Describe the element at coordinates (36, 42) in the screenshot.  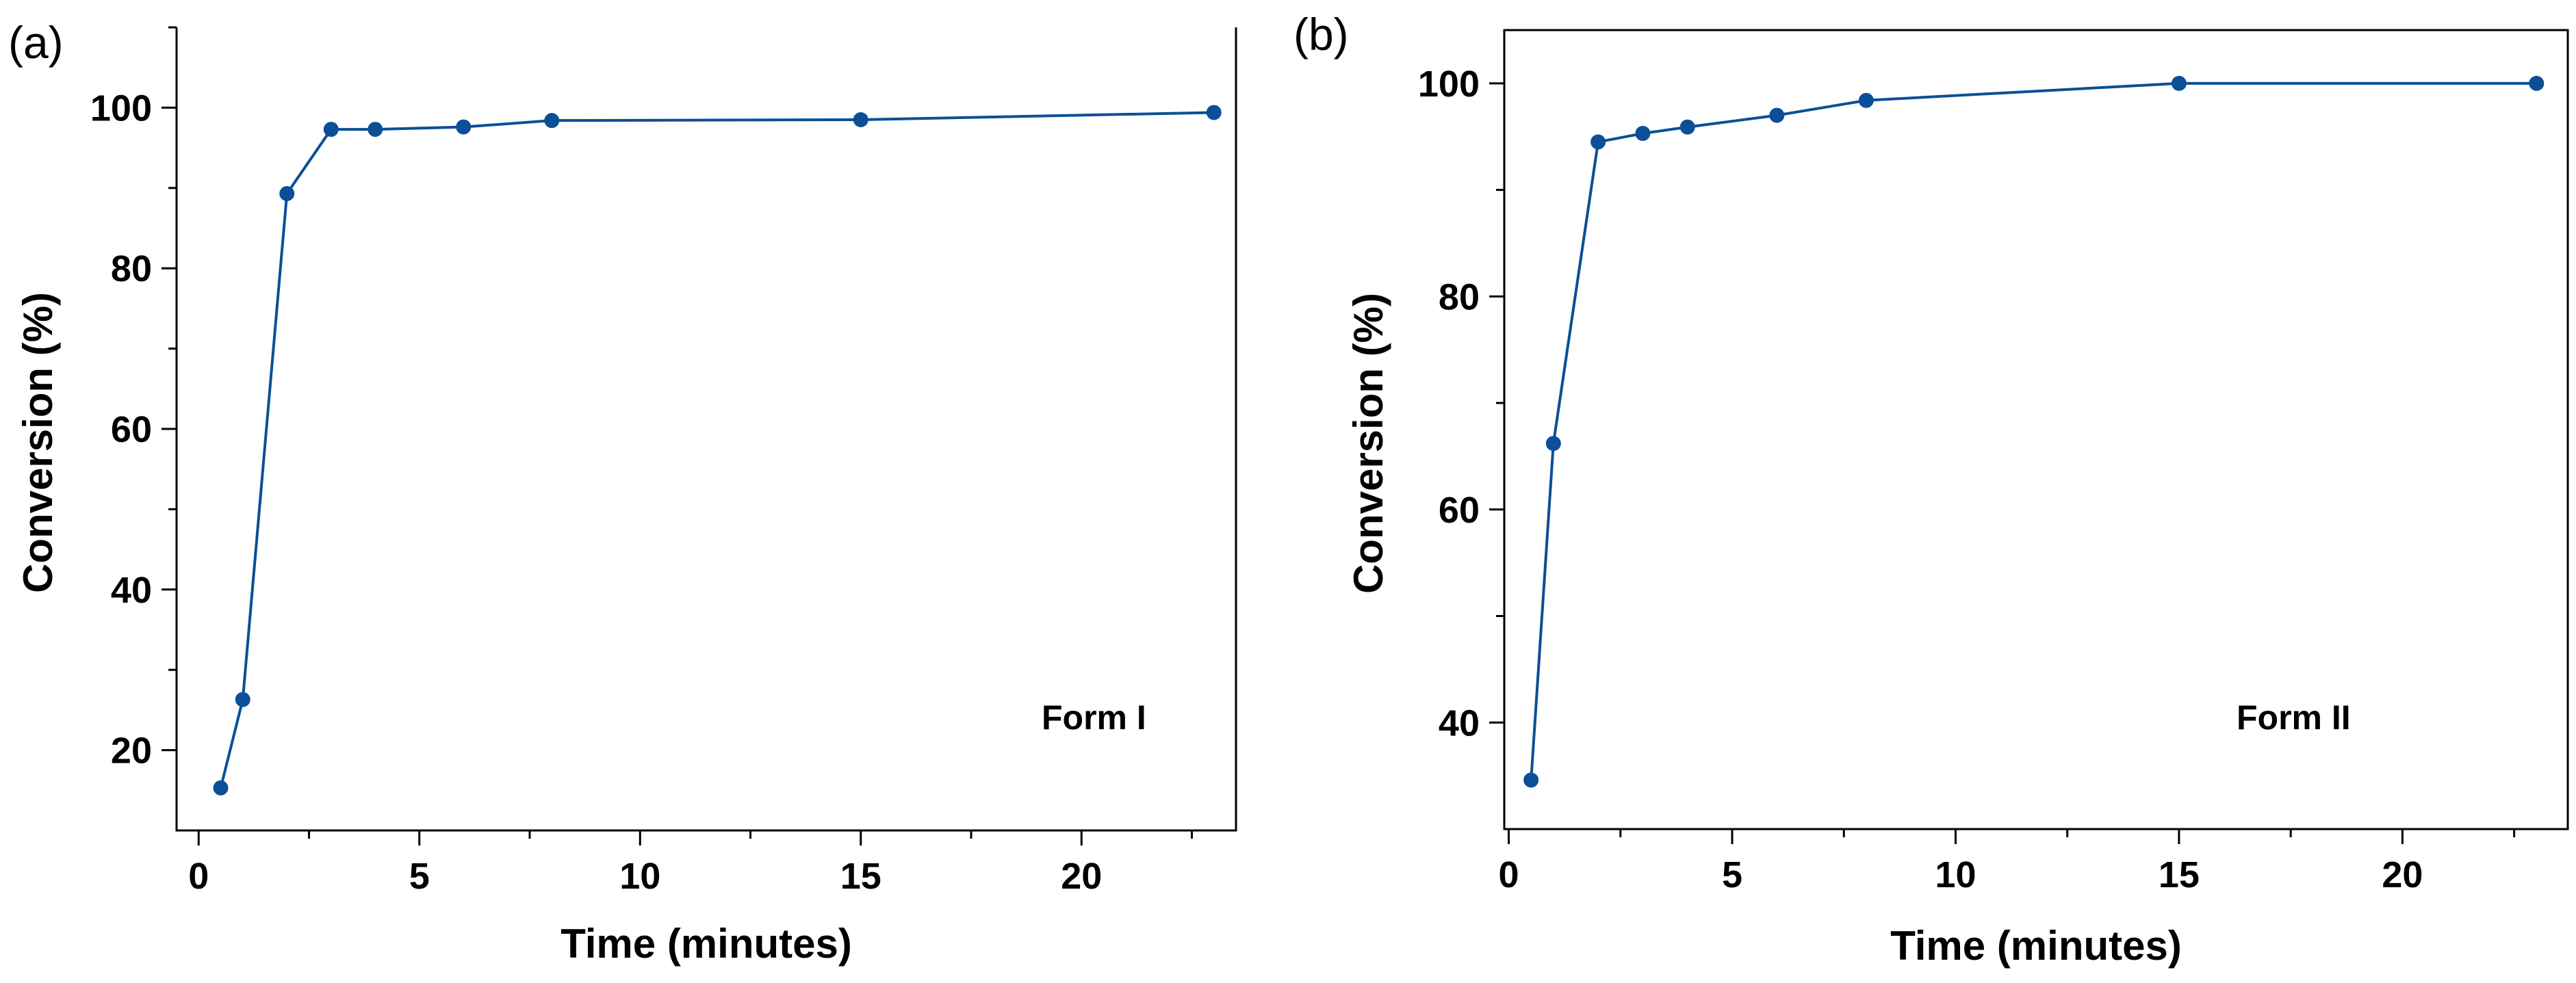
I see `panel-label: (a)` at that location.